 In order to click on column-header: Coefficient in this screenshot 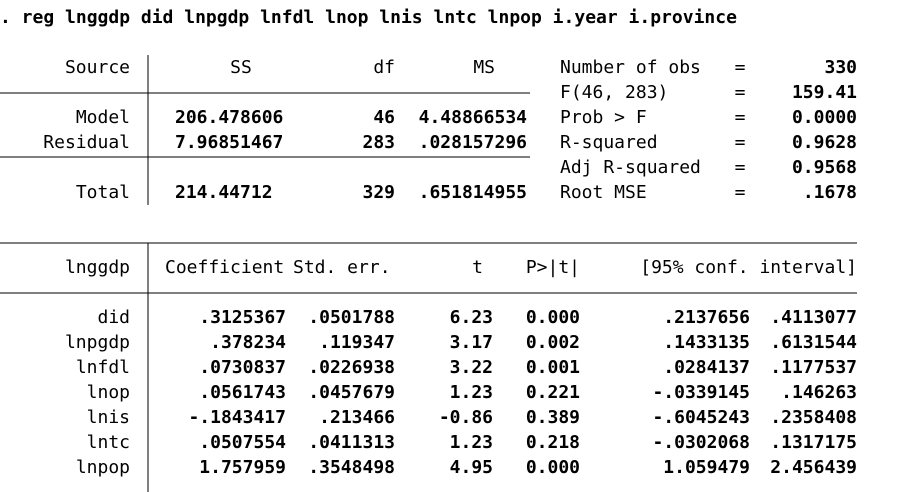, I will do `click(224, 267)`.